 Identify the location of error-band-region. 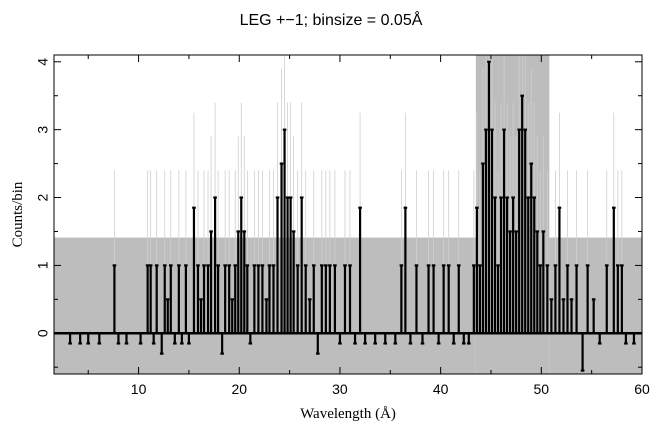
(595, 305).